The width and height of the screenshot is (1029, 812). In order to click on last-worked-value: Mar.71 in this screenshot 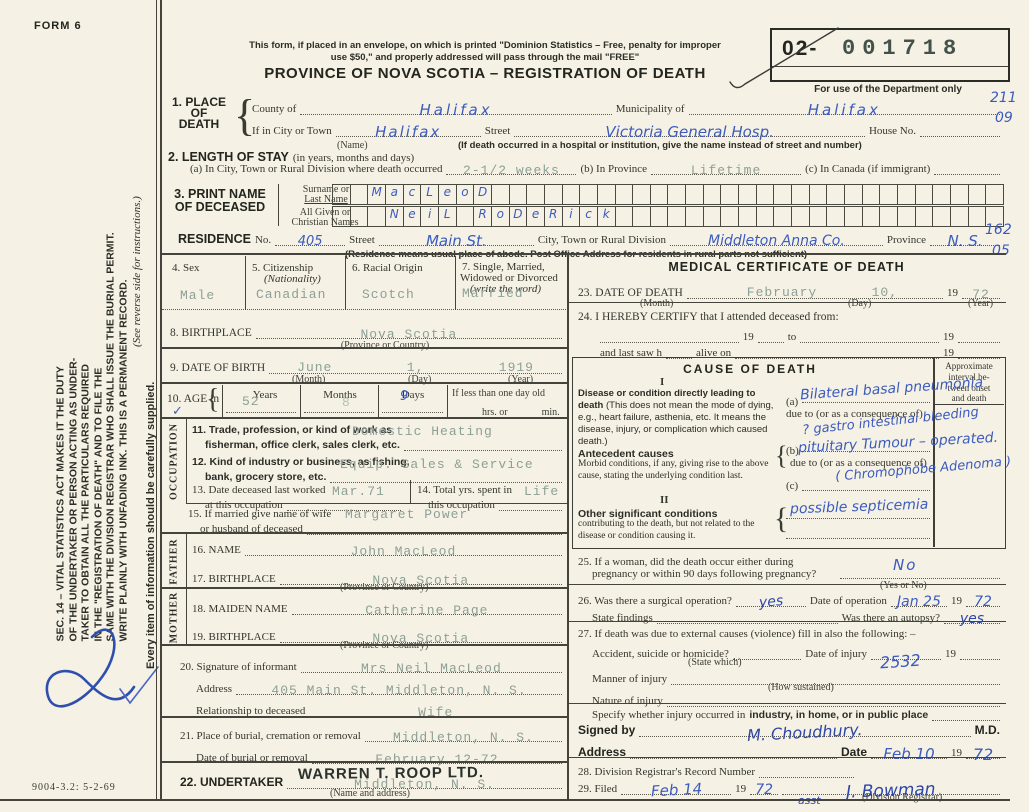, I will do `click(358, 491)`.